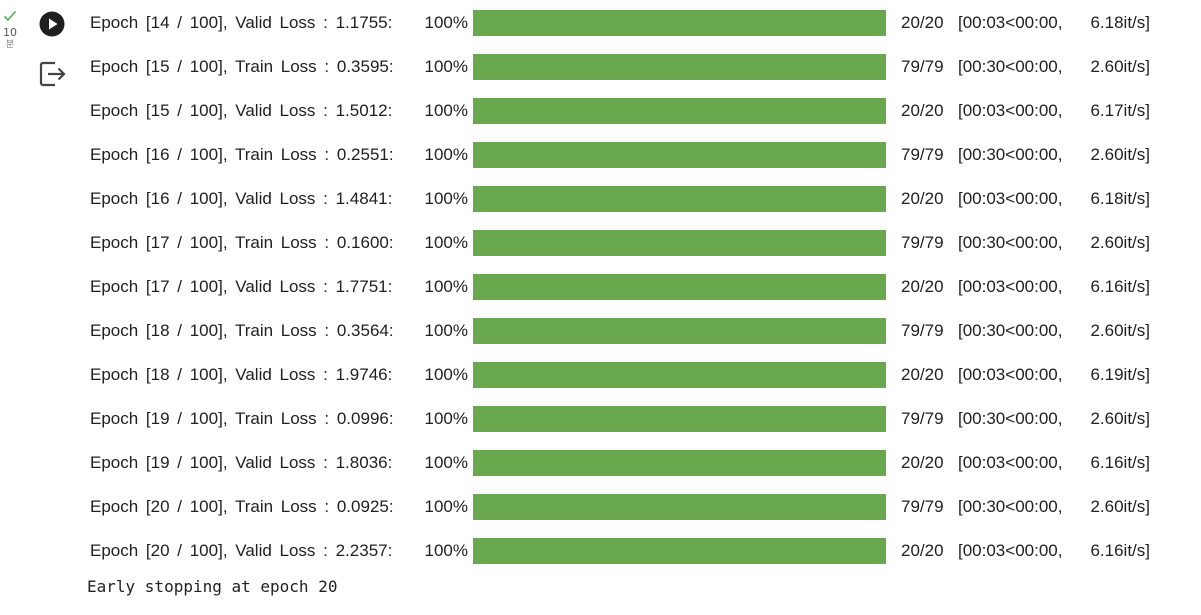  I want to click on epoch-description: Epoch [16 / 100], Train Loss : 0.2551:, so click(242, 154).